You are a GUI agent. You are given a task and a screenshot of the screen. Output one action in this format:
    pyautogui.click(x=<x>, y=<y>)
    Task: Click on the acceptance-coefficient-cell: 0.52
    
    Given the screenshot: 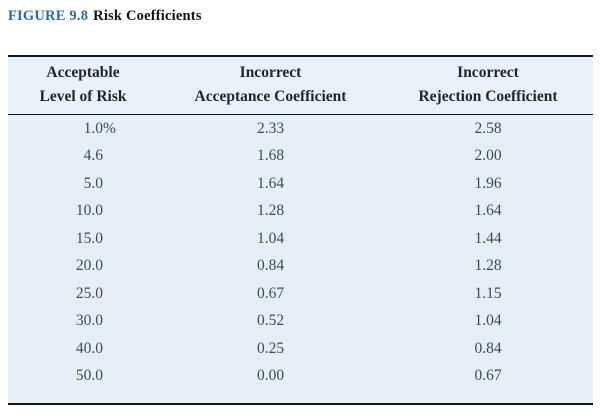 What is the action you would take?
    pyautogui.click(x=270, y=321)
    